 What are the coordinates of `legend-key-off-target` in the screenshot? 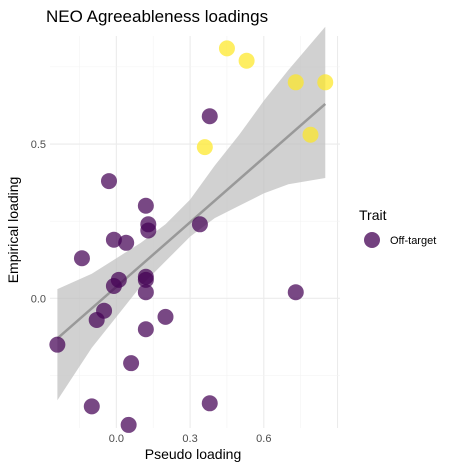 It's located at (372, 240).